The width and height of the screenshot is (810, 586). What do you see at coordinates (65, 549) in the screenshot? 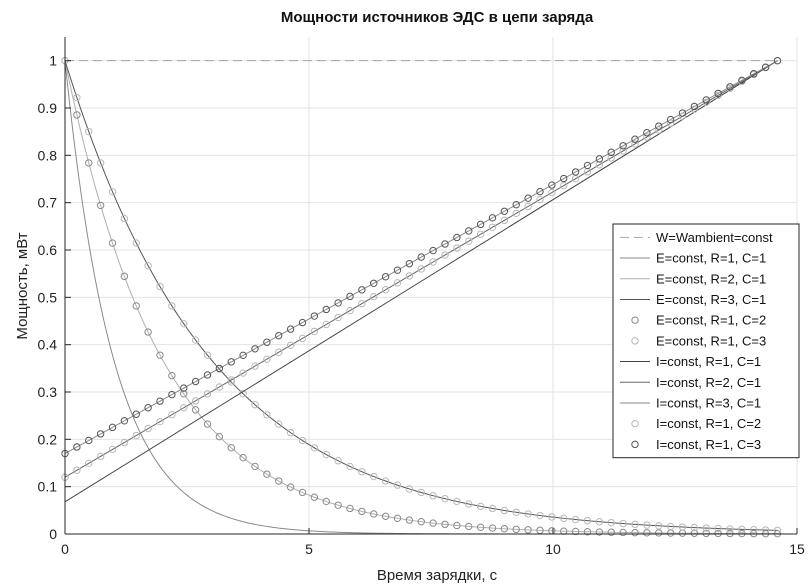
I see `x-tick-label: 0` at bounding box center [65, 549].